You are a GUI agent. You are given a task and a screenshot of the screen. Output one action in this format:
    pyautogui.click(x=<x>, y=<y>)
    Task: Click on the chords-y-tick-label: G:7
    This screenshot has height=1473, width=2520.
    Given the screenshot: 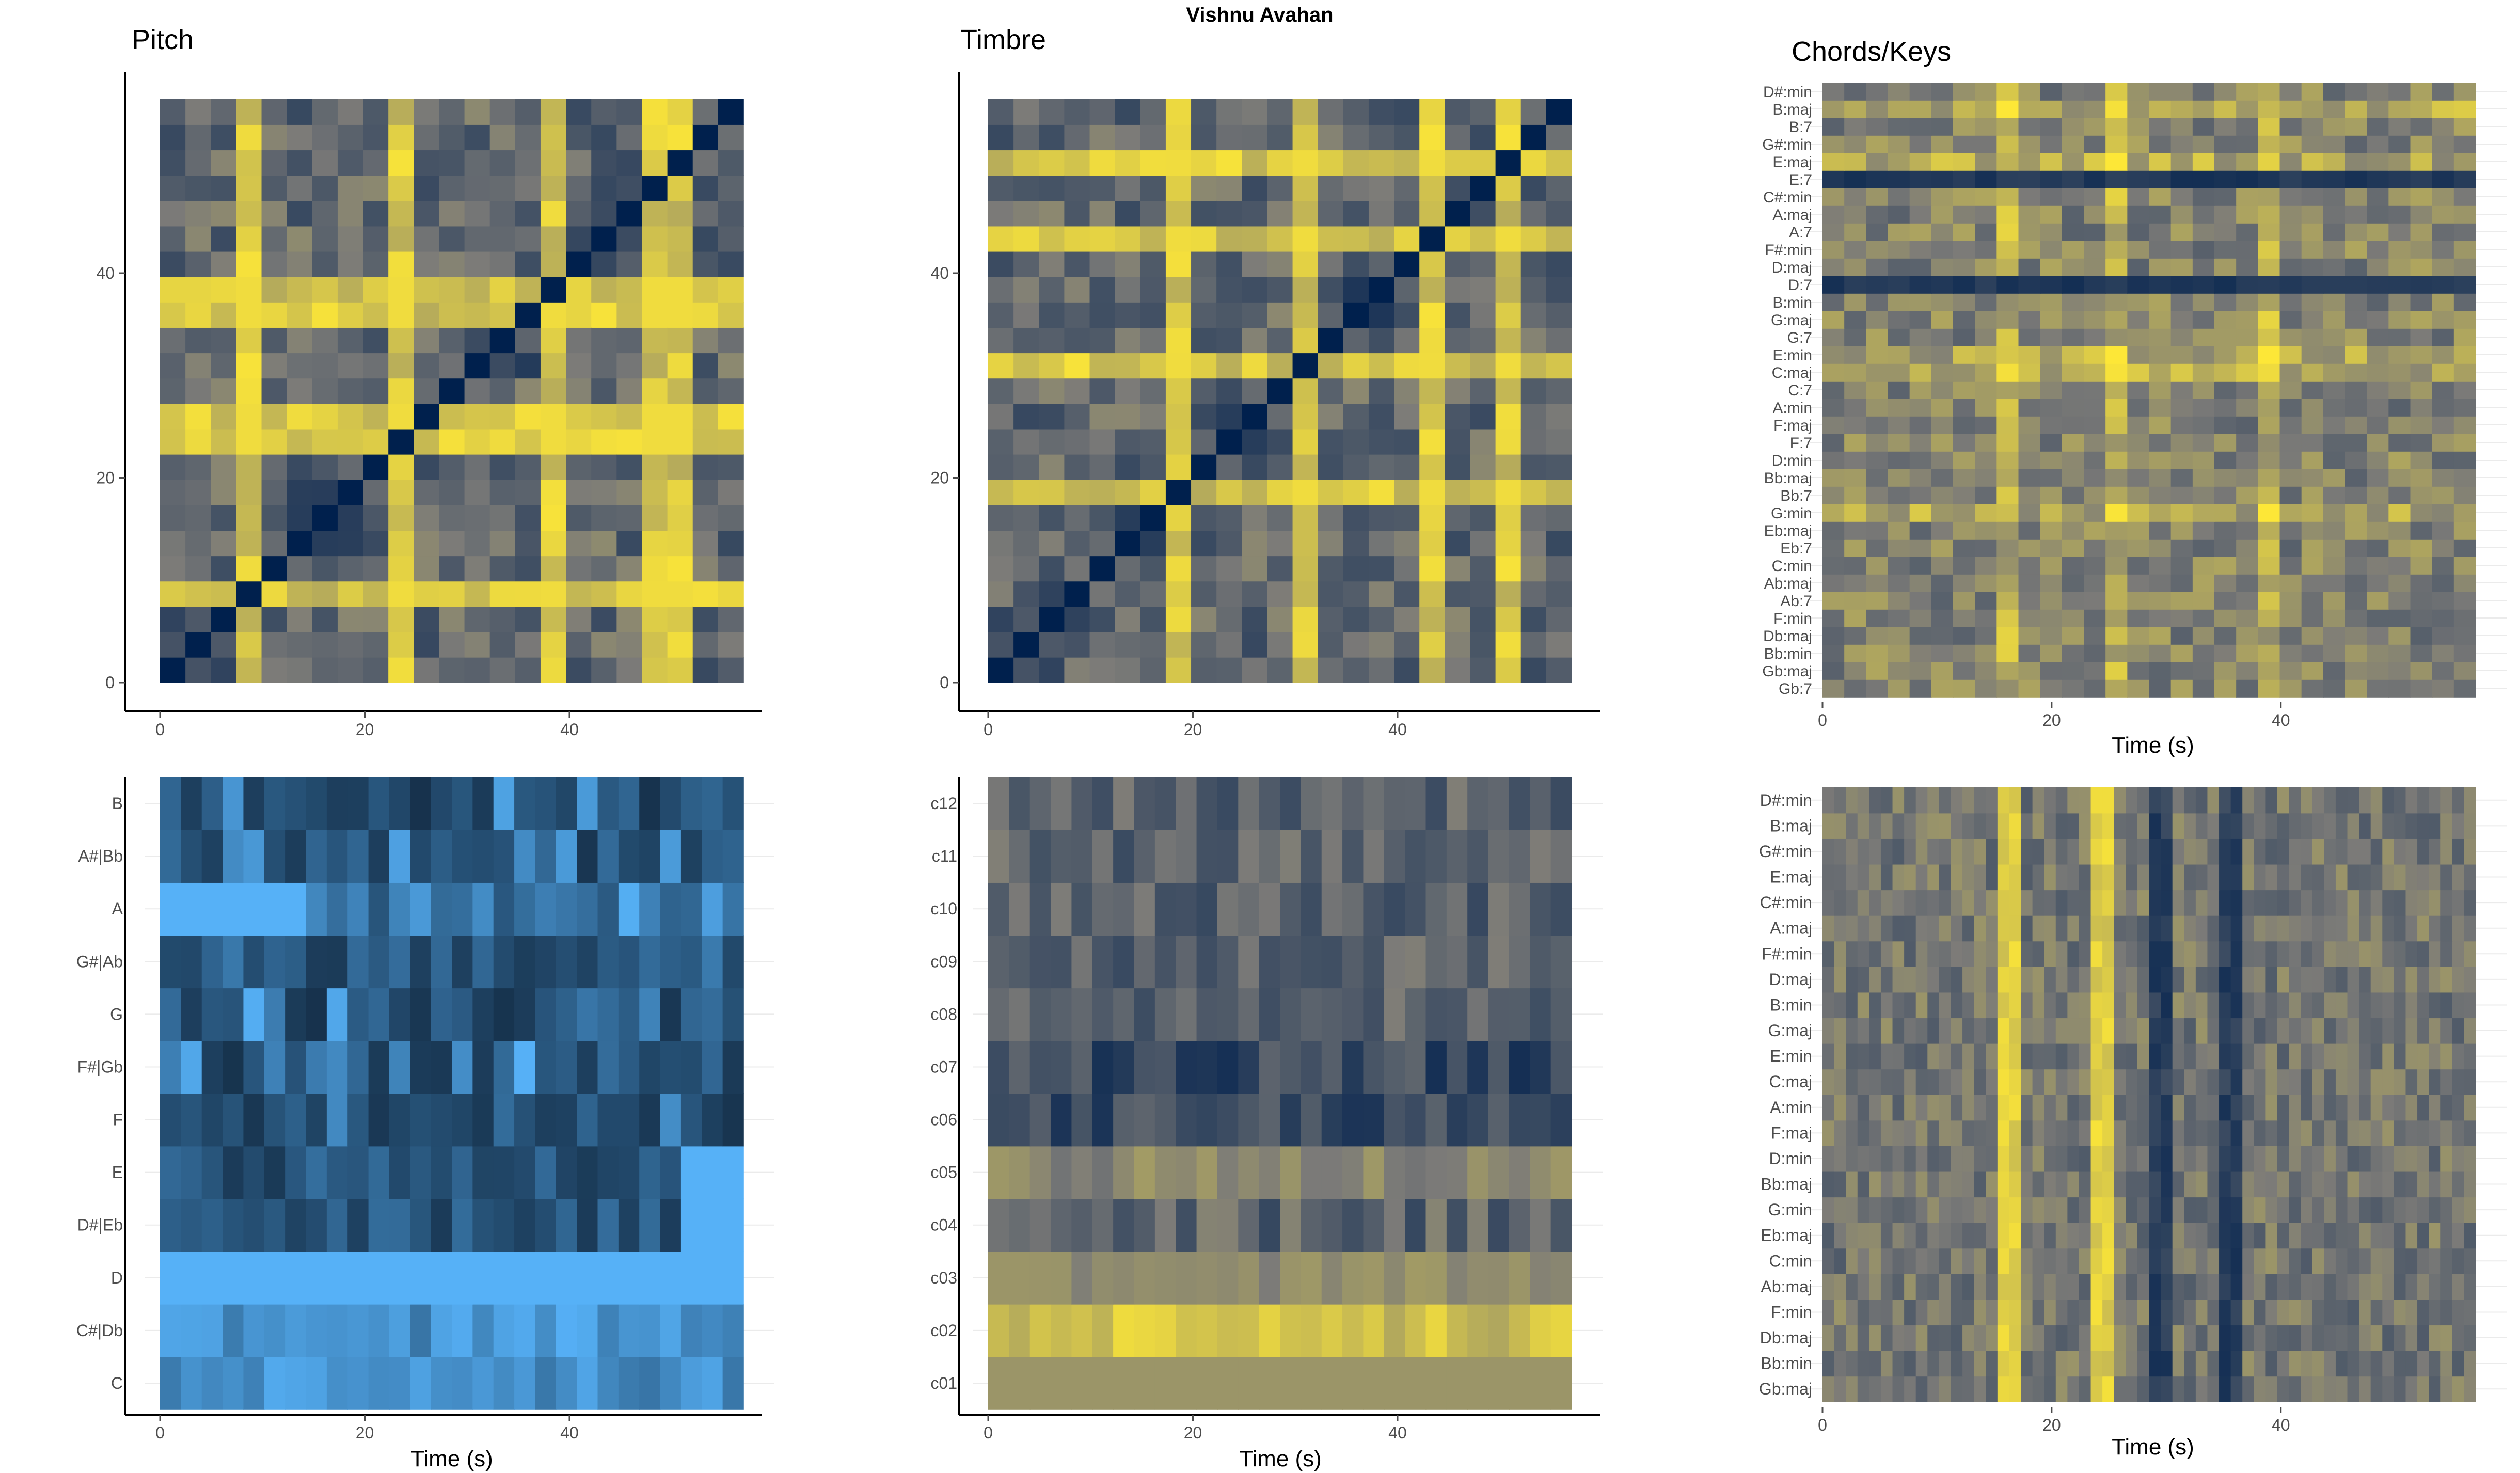 What is the action you would take?
    pyautogui.click(x=1800, y=337)
    